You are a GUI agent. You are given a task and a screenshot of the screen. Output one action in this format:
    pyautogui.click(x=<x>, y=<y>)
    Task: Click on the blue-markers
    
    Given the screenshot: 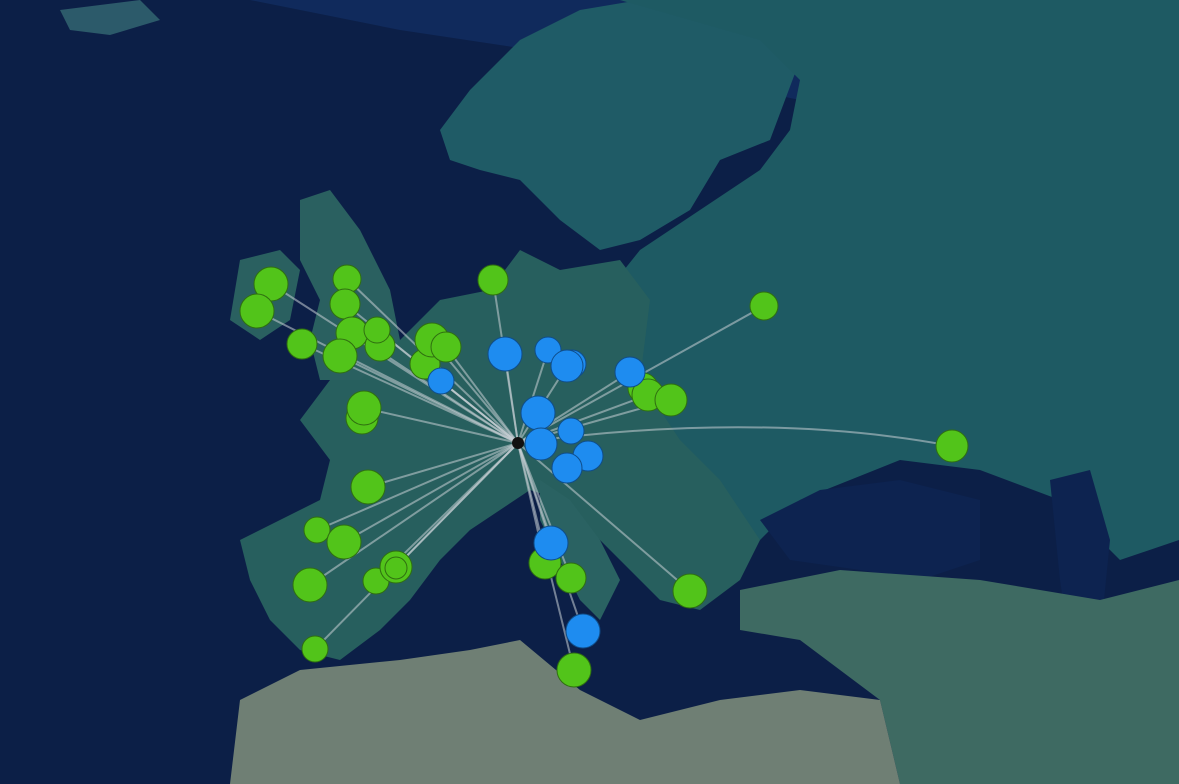 What is the action you would take?
    pyautogui.click(x=536, y=492)
    